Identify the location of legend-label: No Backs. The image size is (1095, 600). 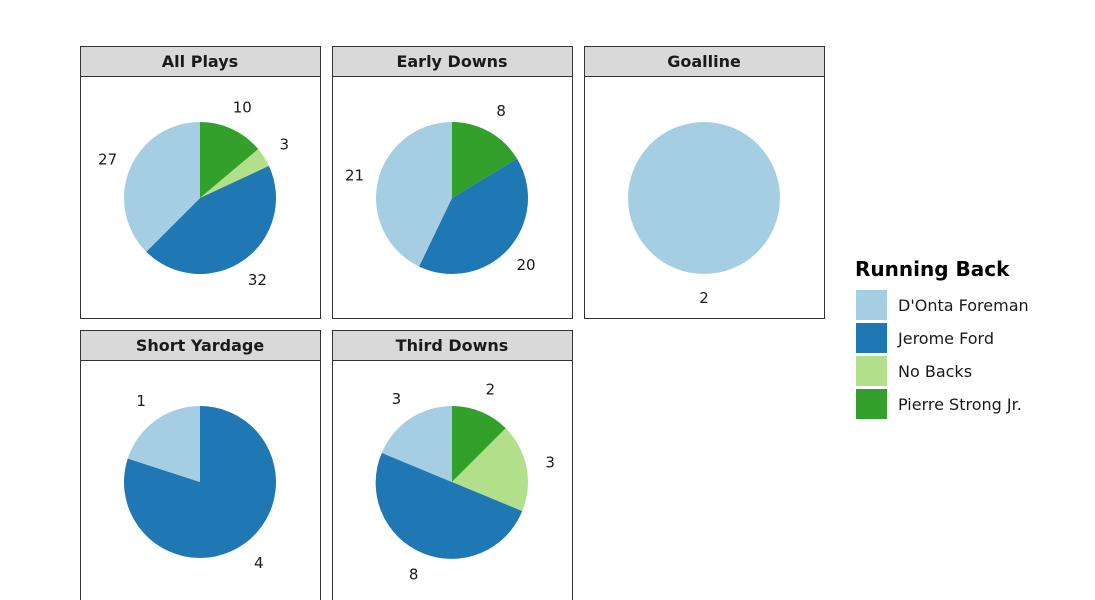
(935, 371).